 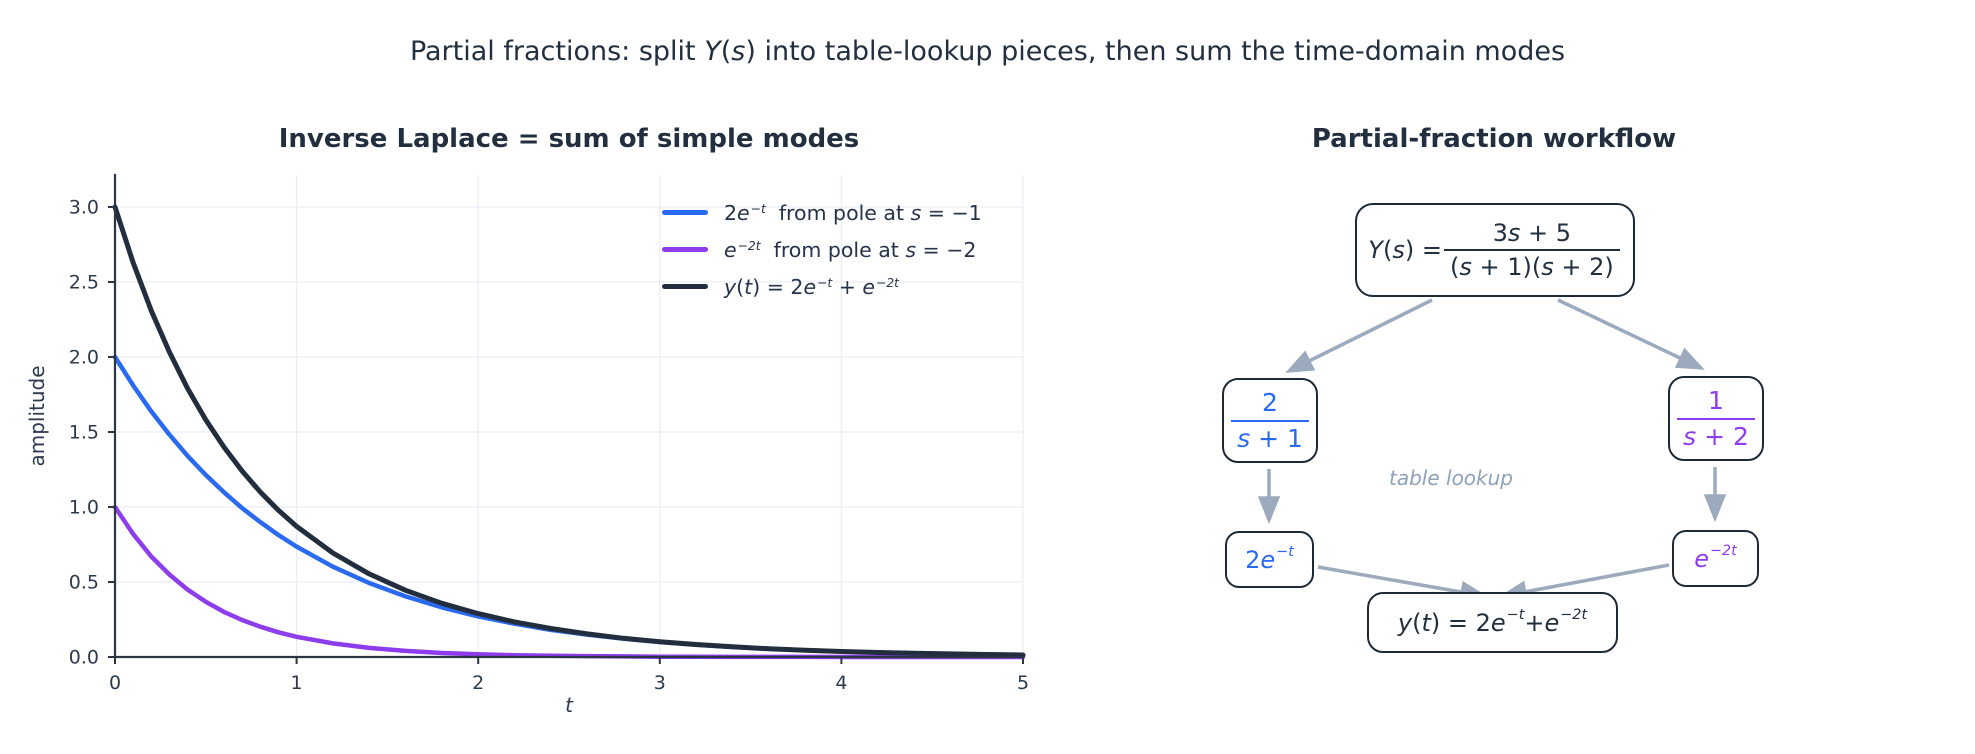 What do you see at coordinates (1269, 559) in the screenshot?
I see `box-mode-2e-t: 2 e −t` at bounding box center [1269, 559].